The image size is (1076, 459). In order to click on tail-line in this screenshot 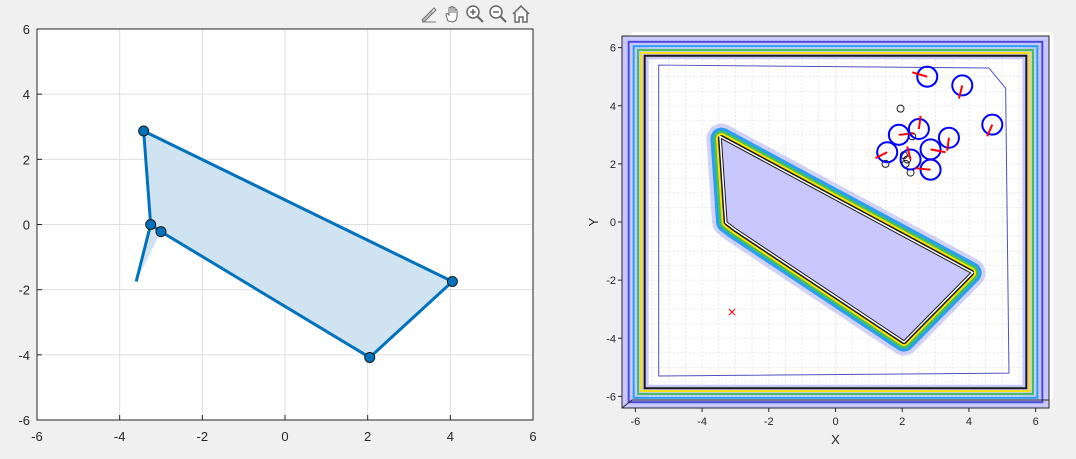, I will do `click(143, 253)`.